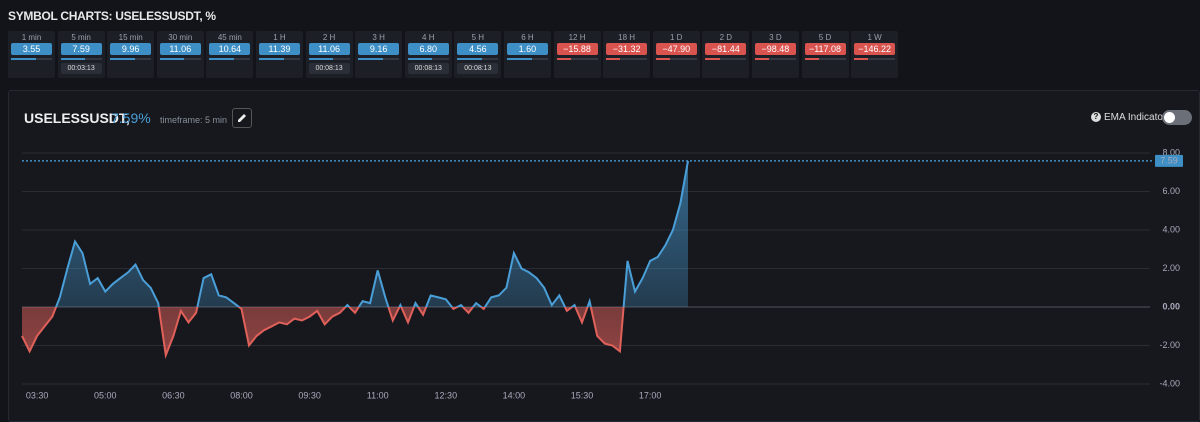 The image size is (1200, 422). Describe the element at coordinates (81, 68) in the screenshot. I see `tile-timer: 00:03:13` at that location.